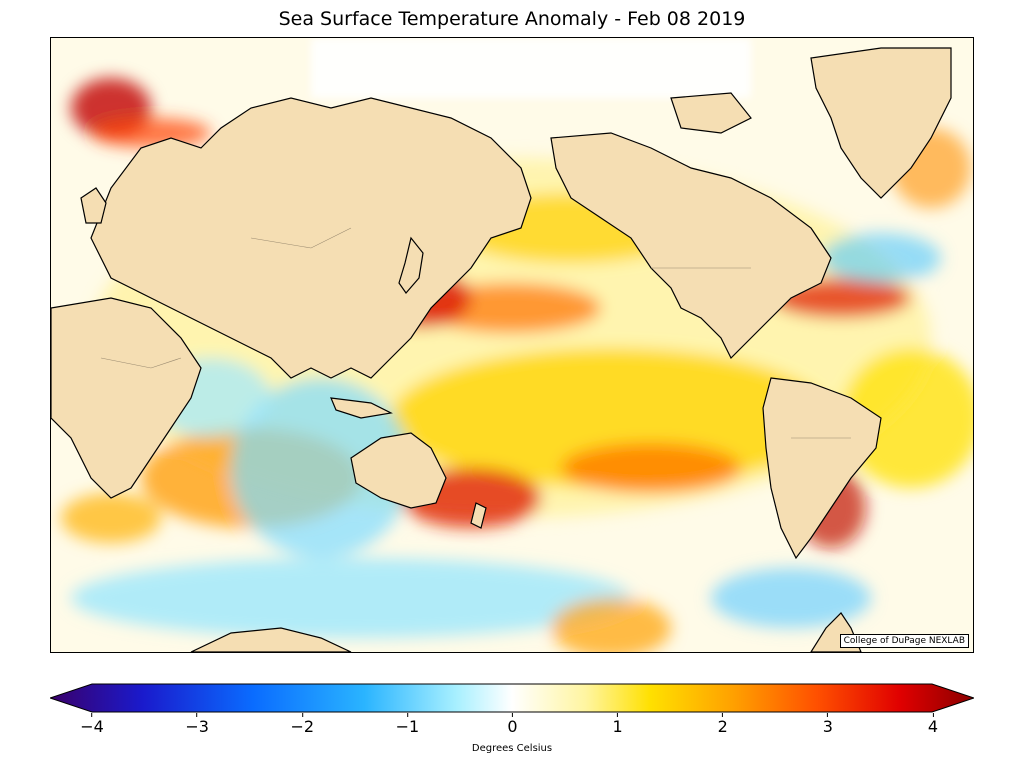  What do you see at coordinates (351, 598) in the screenshot?
I see `anomaly-cool-southern-ocean` at bounding box center [351, 598].